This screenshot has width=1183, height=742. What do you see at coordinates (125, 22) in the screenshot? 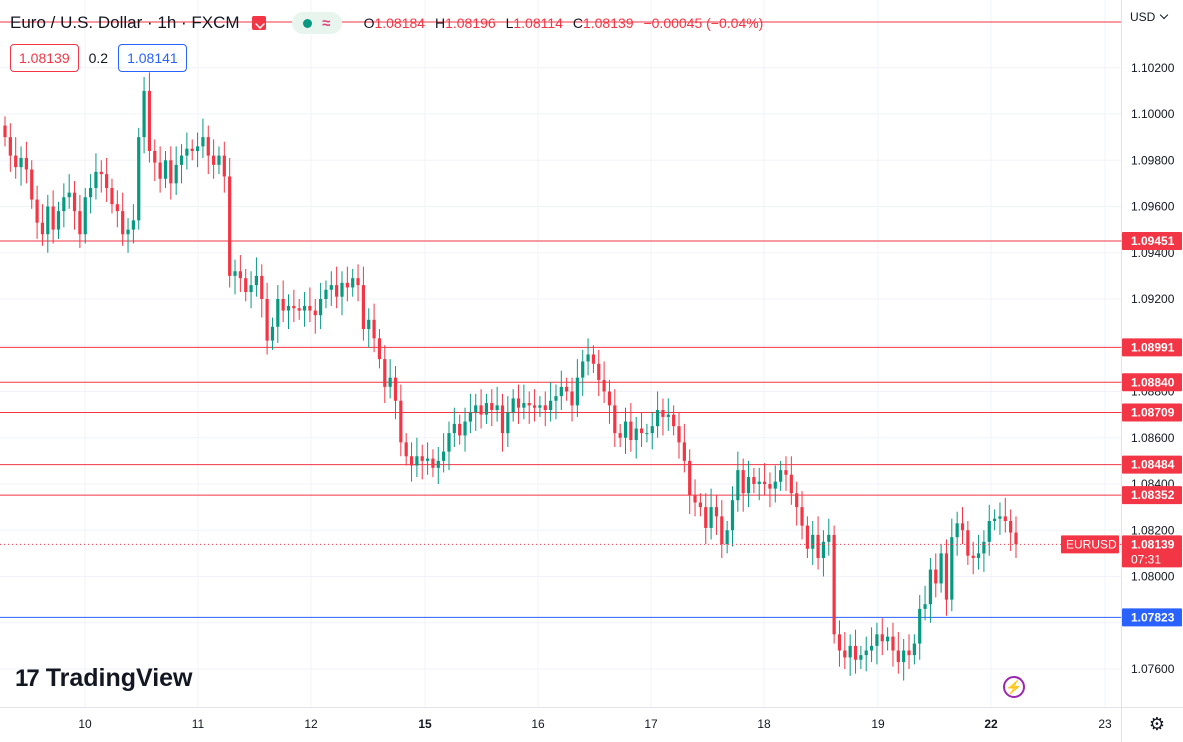
I see `symbol-title: Euro / U.S. Dollar · 1h · FXCM` at bounding box center [125, 22].